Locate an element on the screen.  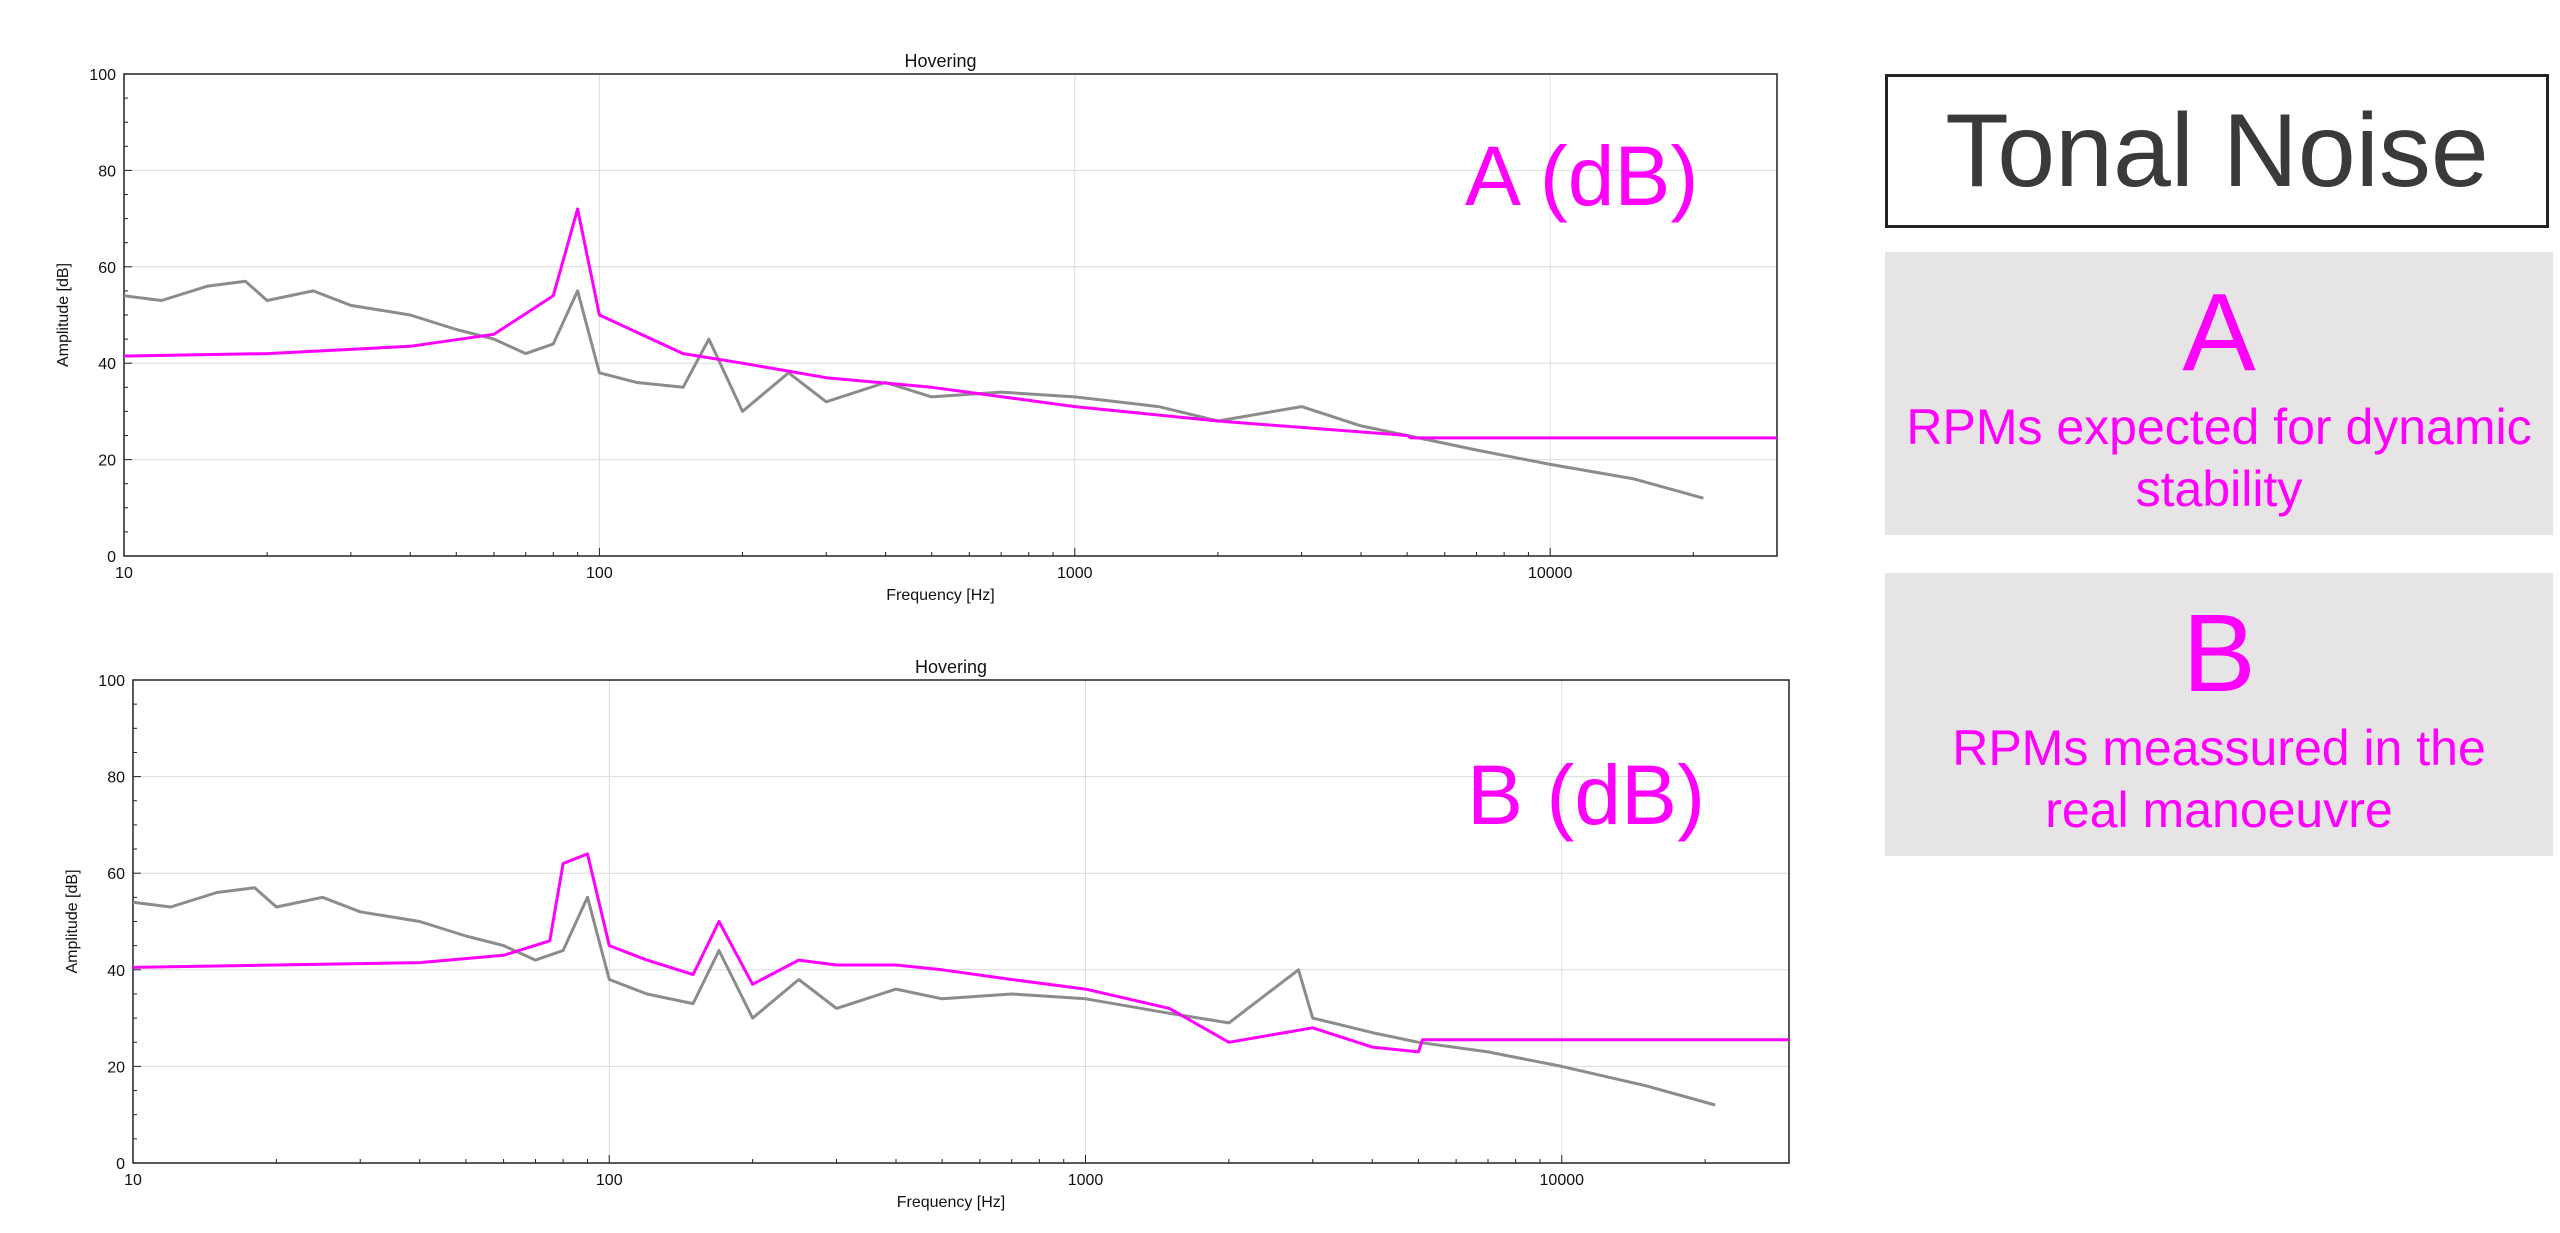
chart-b-title: Hovering is located at coordinates (951, 667).